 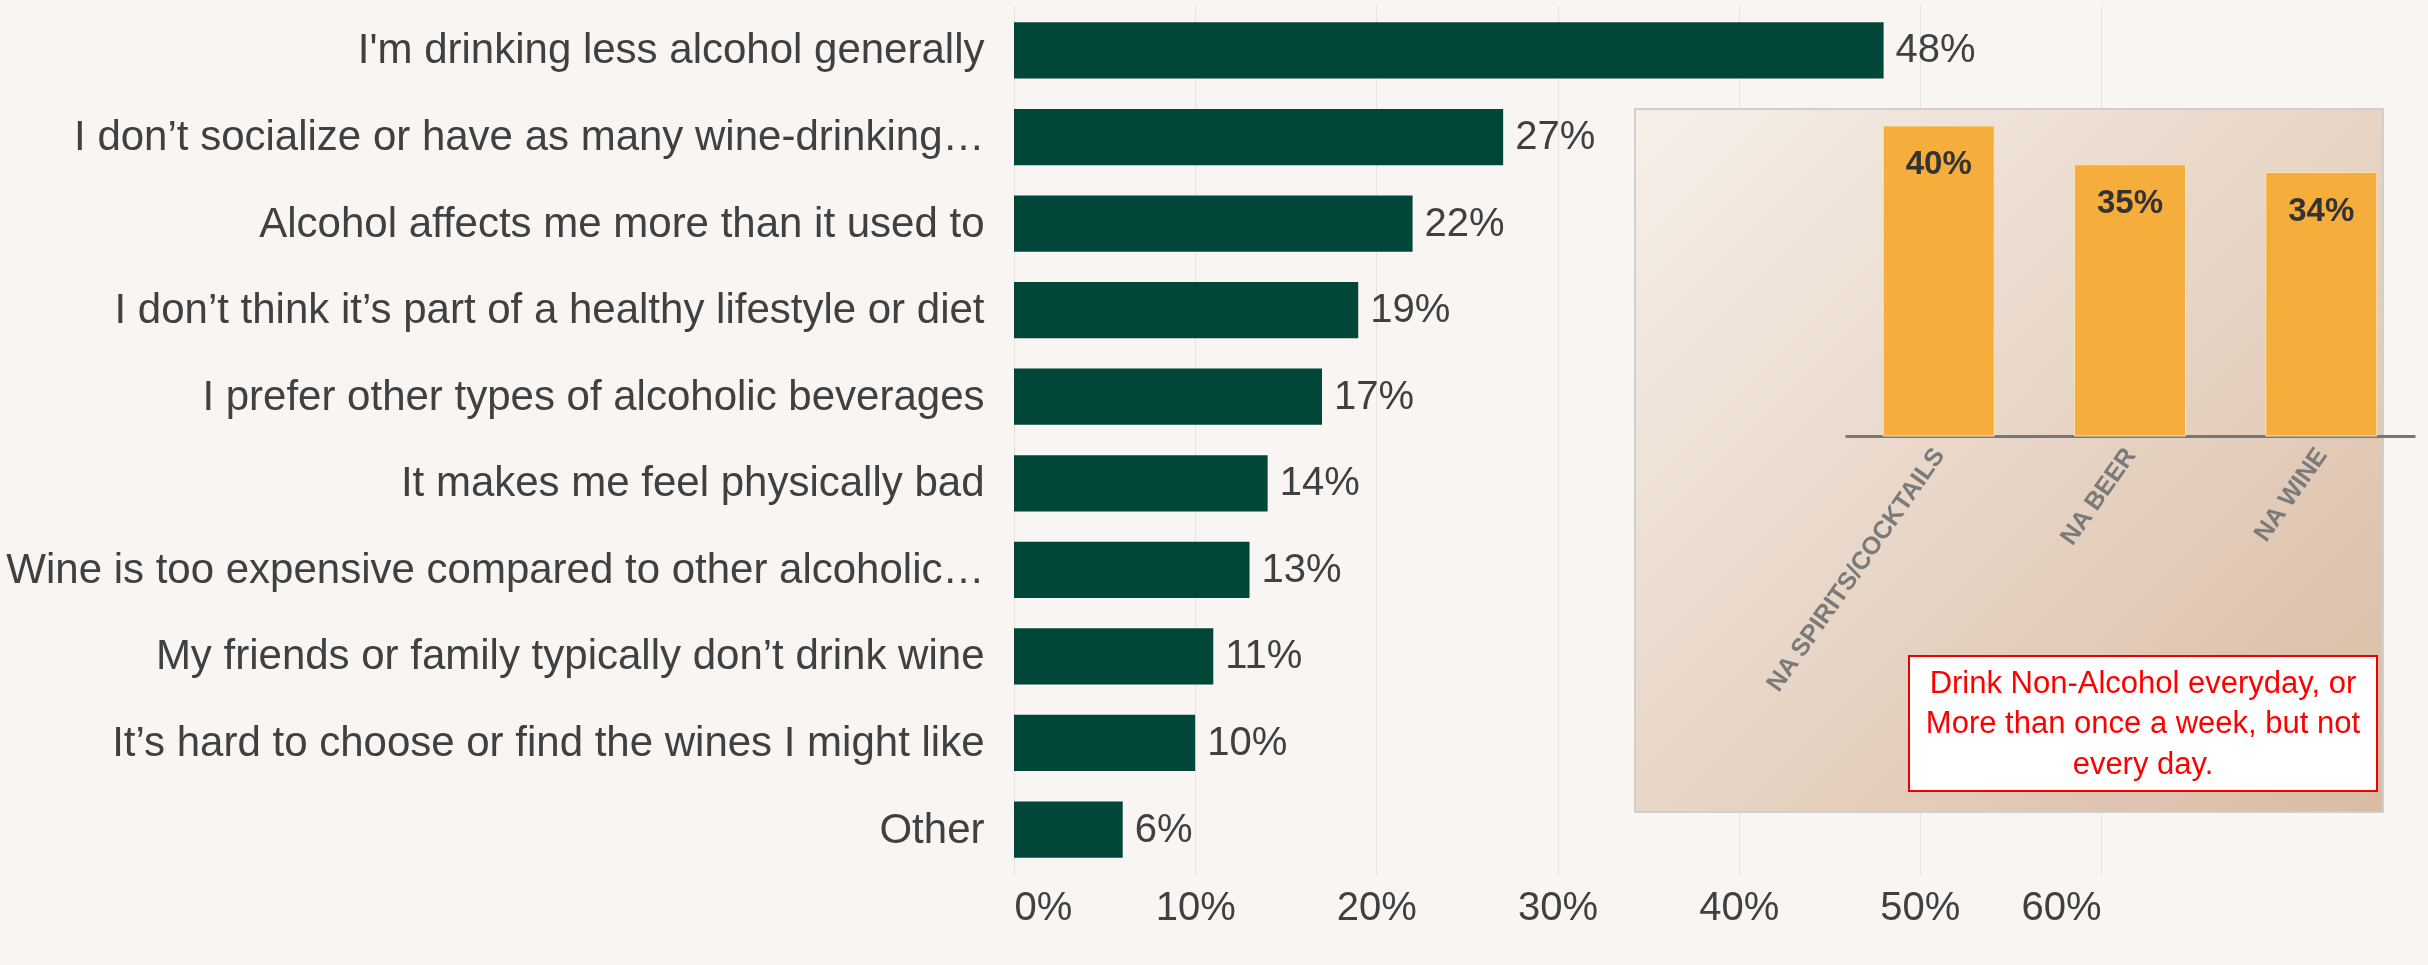 What do you see at coordinates (671, 49) in the screenshot?
I see `y-tick-label: I'm drinking less alcohol generally` at bounding box center [671, 49].